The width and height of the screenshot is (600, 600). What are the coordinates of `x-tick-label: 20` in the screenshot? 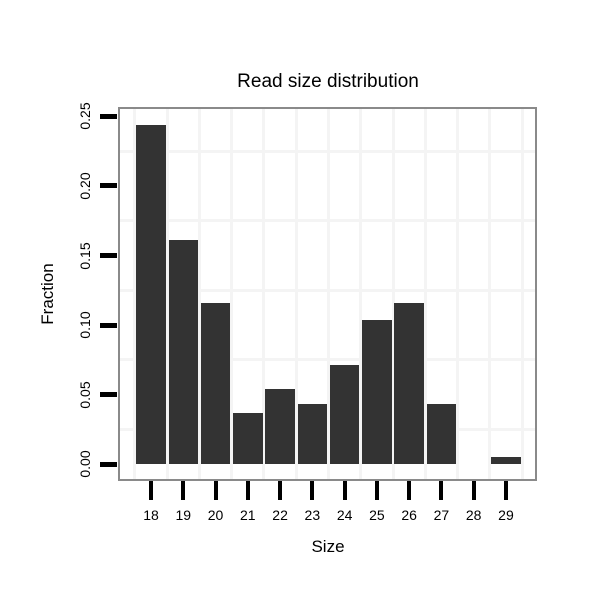 It's located at (215, 515).